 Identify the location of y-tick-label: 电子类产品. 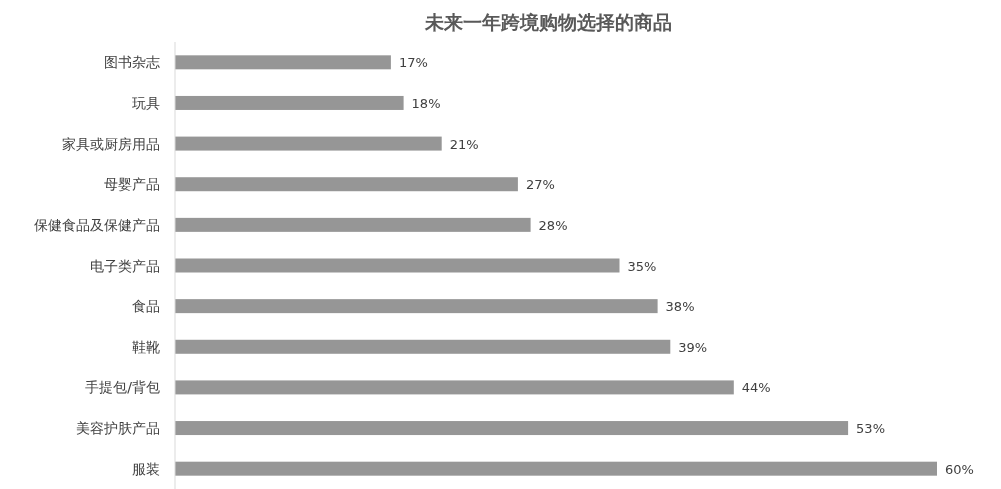
(125, 265).